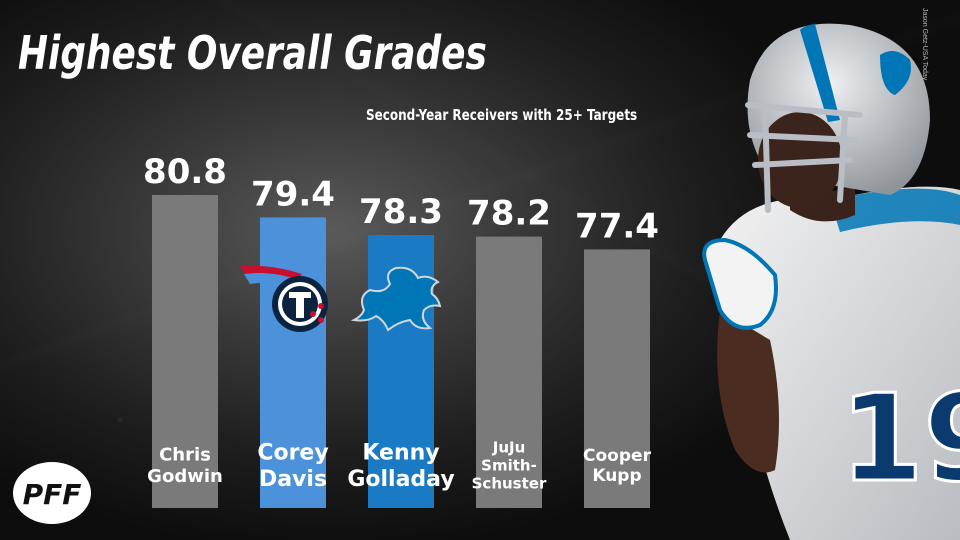  I want to click on category-label-3: Kenny Golladay, so click(400, 466).